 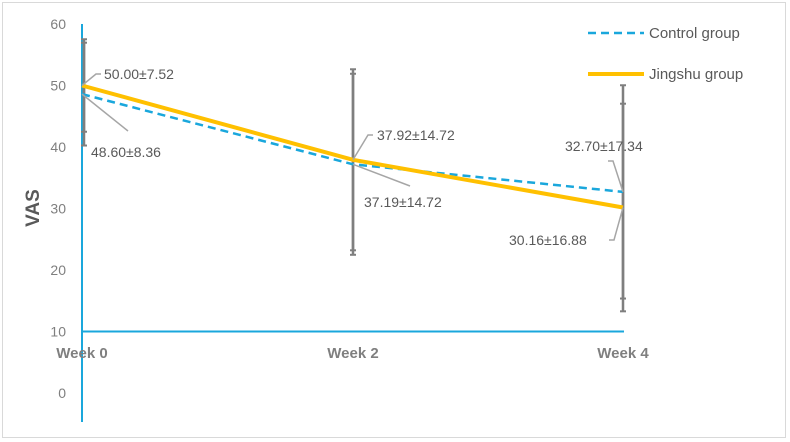 What do you see at coordinates (58, 270) in the screenshot?
I see `y-tick-label: 20` at bounding box center [58, 270].